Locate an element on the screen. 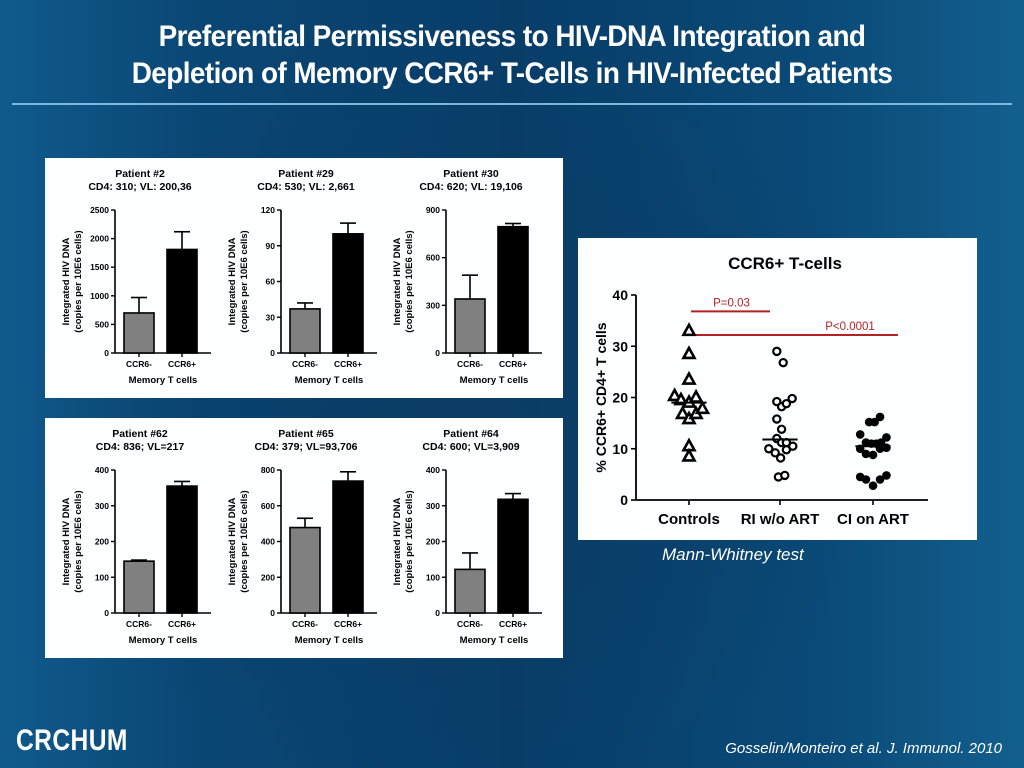  y-tick-label: 120 is located at coordinates (268, 210).